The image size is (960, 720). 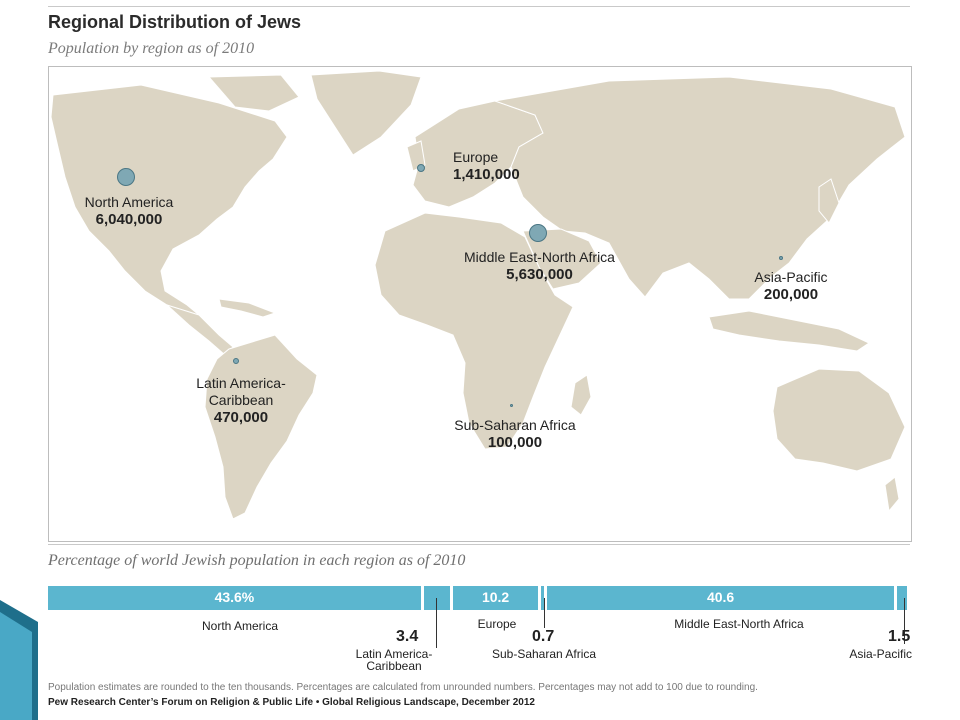 What do you see at coordinates (781, 258) in the screenshot?
I see `asia-pacific-bubble` at bounding box center [781, 258].